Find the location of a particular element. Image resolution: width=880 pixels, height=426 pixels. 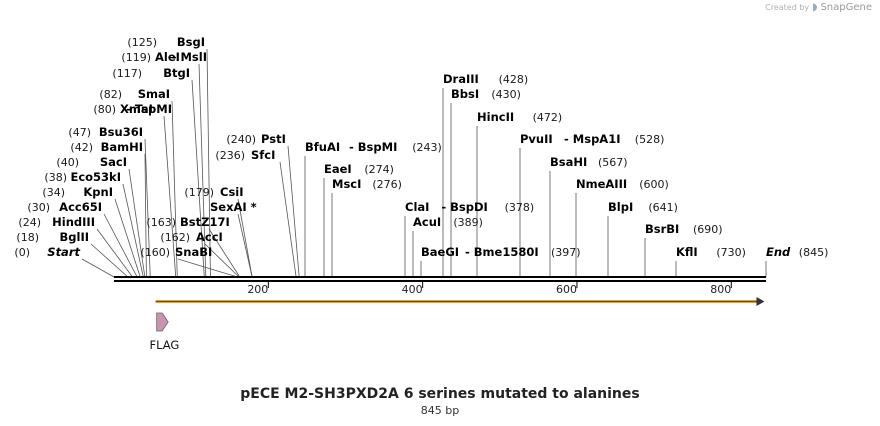

site-name: BamHI is located at coordinates (122, 147).